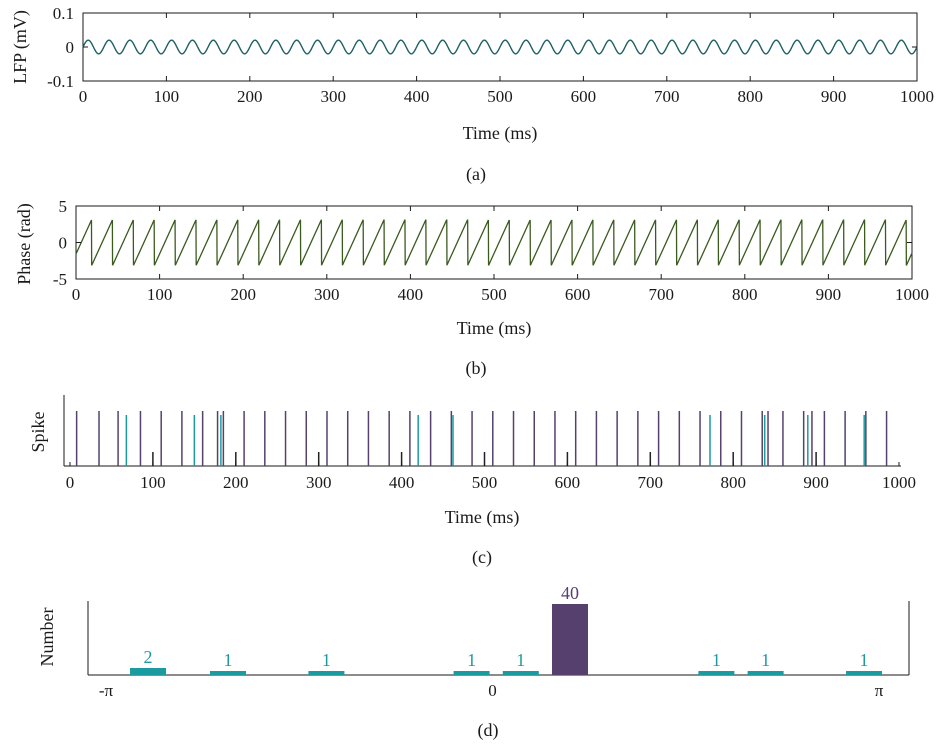 The image size is (943, 746). Describe the element at coordinates (488, 730) in the screenshot. I see `panel-d-caption: (d)` at that location.